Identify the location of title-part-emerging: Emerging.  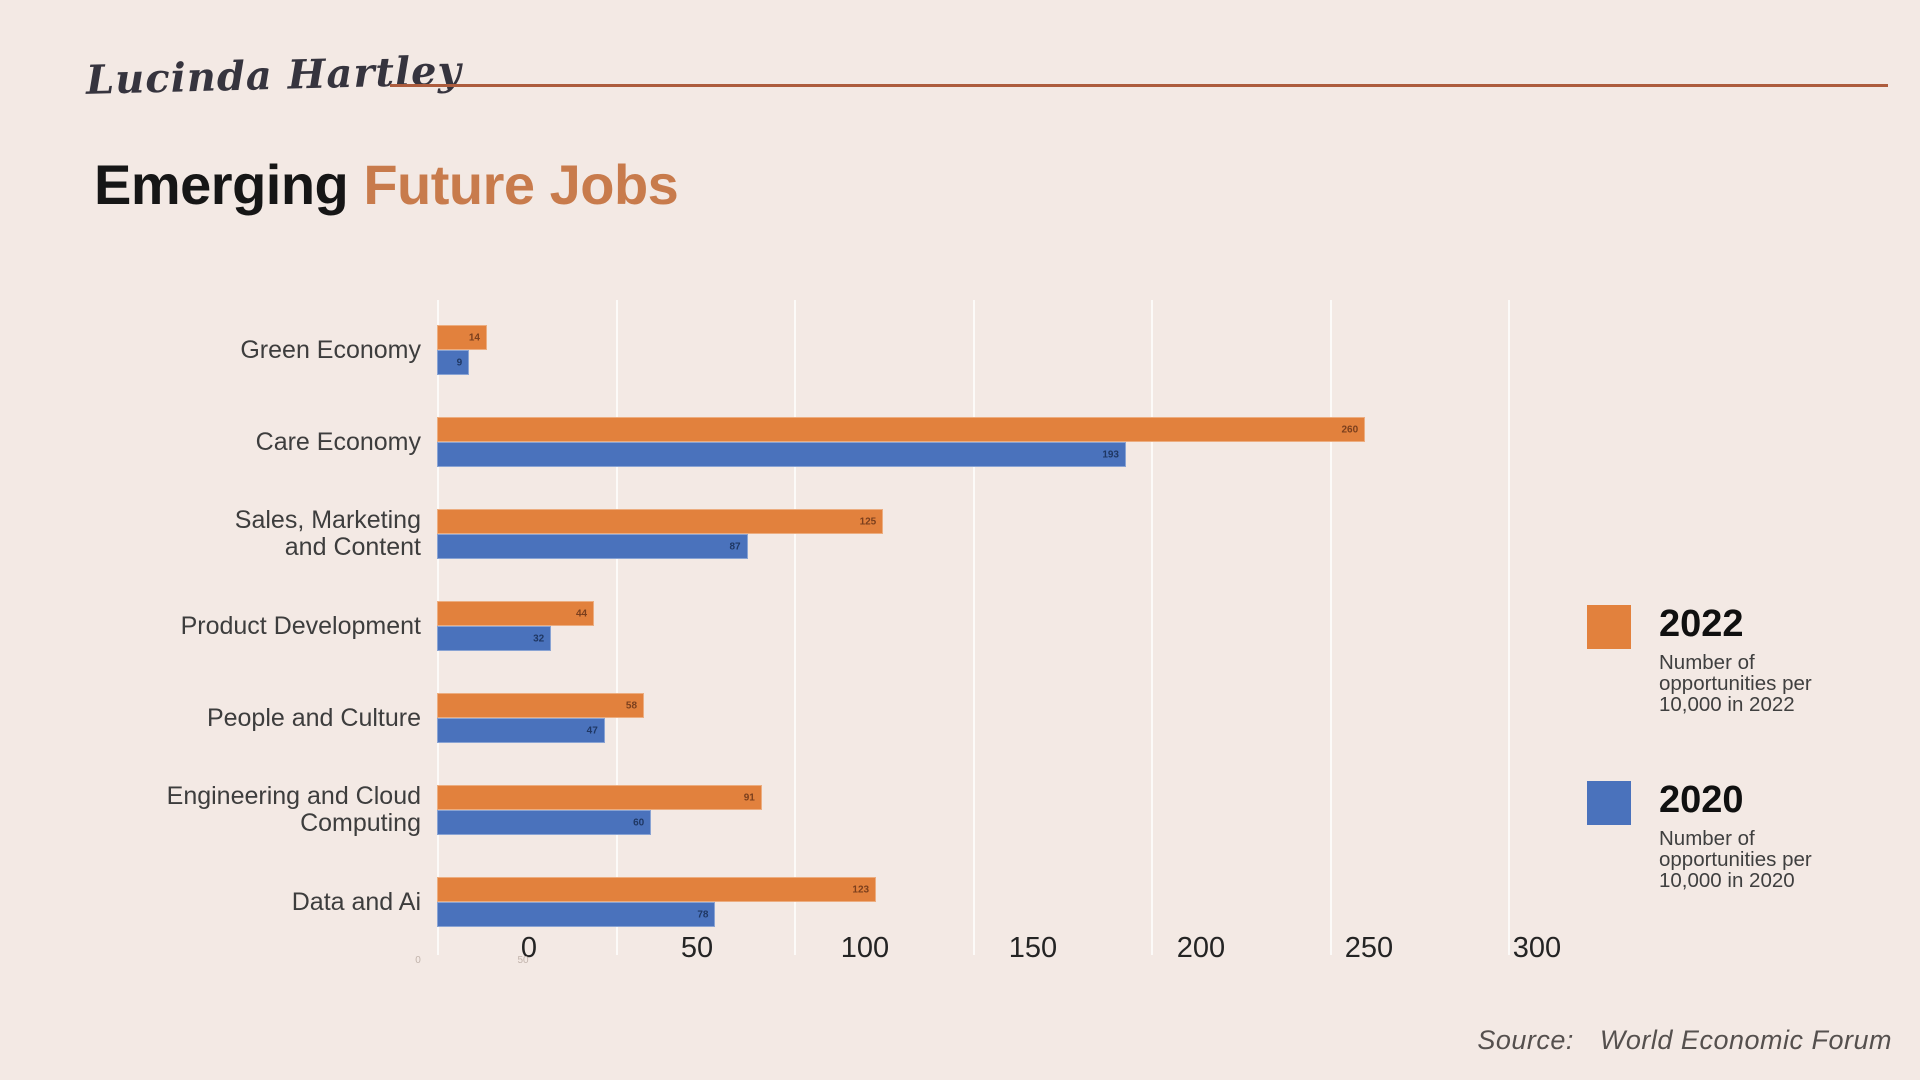
(229, 184).